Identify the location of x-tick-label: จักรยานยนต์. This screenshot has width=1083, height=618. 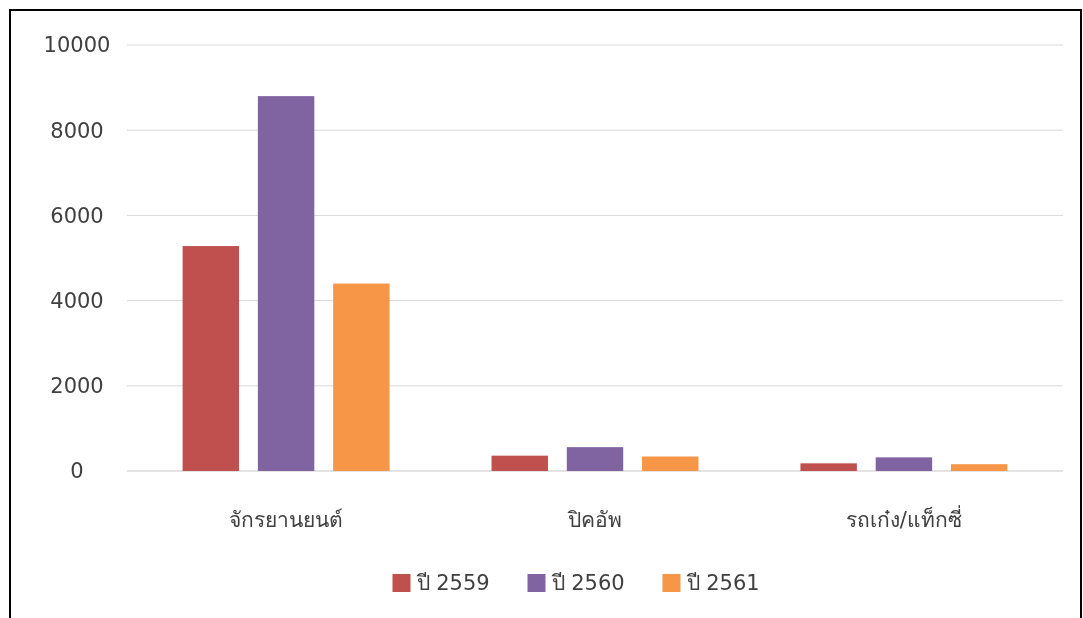
(286, 520).